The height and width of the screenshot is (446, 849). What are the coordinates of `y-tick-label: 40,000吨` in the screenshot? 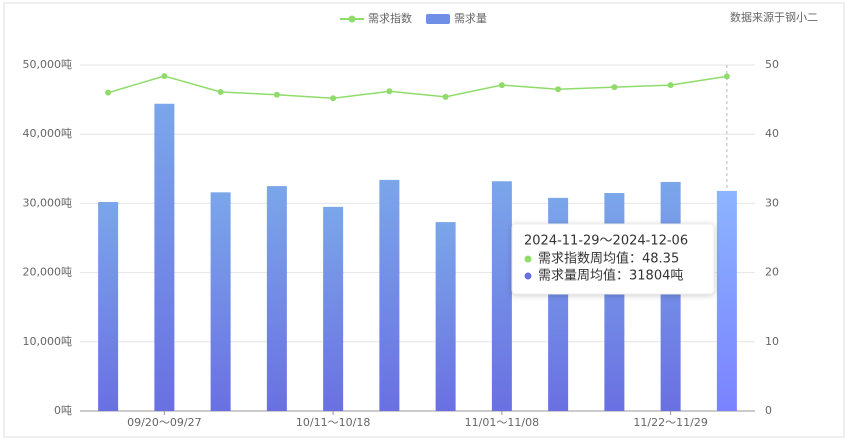 It's located at (48, 133).